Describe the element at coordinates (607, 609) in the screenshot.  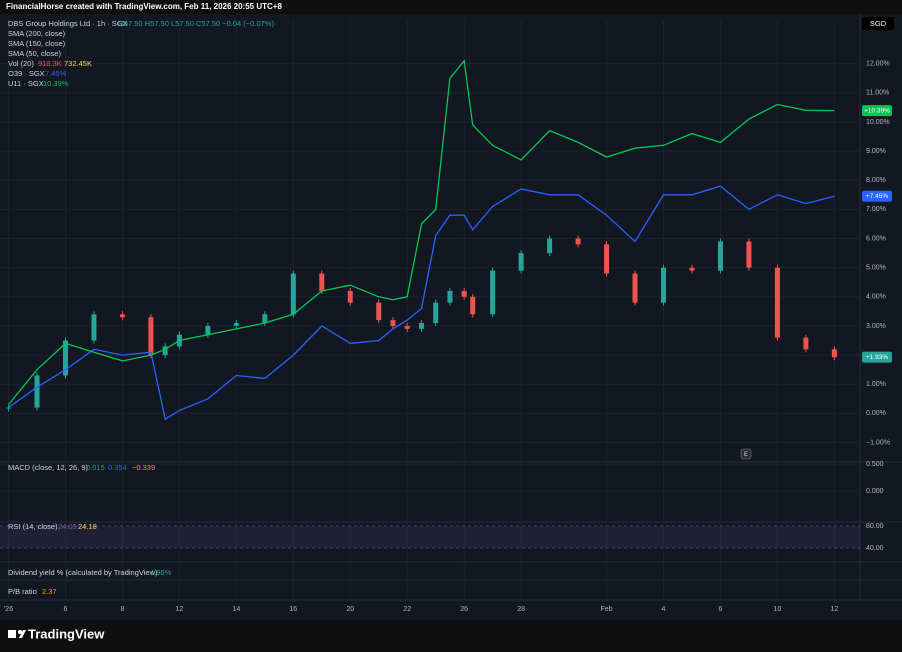
I see `x-tick-label: Feb` at that location.